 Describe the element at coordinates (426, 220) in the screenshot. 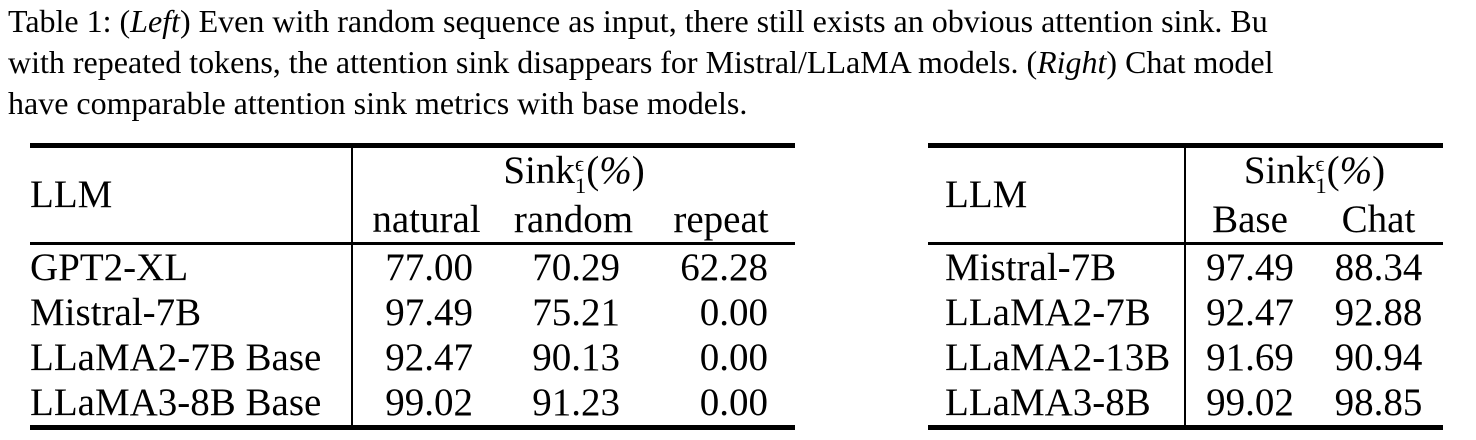

I see `left-subcol-natural: natural` at that location.